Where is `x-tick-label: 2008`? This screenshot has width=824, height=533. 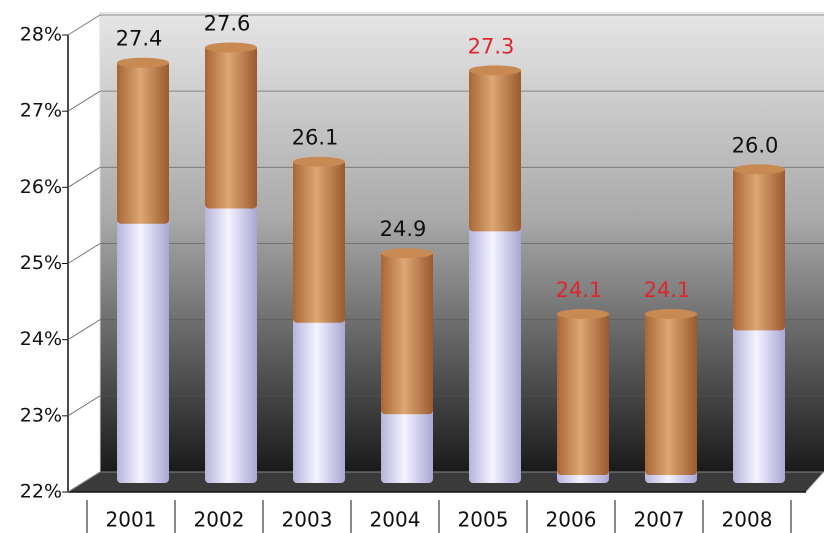 x-tick-label: 2008 is located at coordinates (747, 520).